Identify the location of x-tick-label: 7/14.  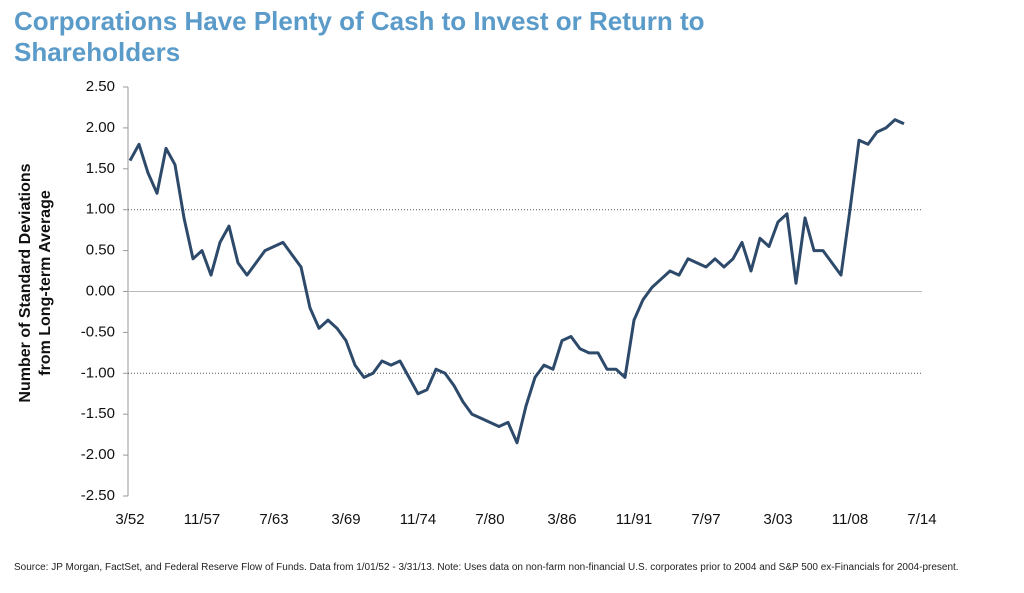
(921, 519).